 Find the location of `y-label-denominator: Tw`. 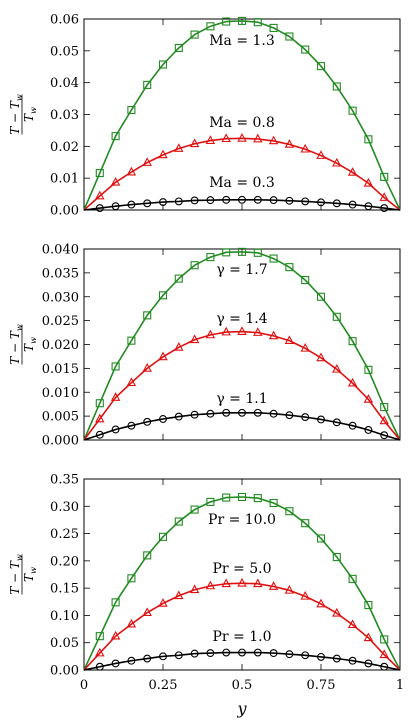

y-label-denominator: Tw is located at coordinates (30, 114).